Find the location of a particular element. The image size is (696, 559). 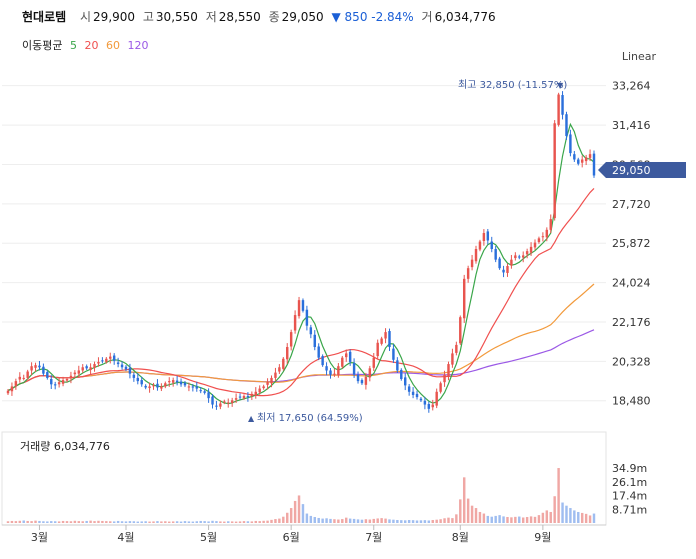

price-tag-shape is located at coordinates (642, 170).